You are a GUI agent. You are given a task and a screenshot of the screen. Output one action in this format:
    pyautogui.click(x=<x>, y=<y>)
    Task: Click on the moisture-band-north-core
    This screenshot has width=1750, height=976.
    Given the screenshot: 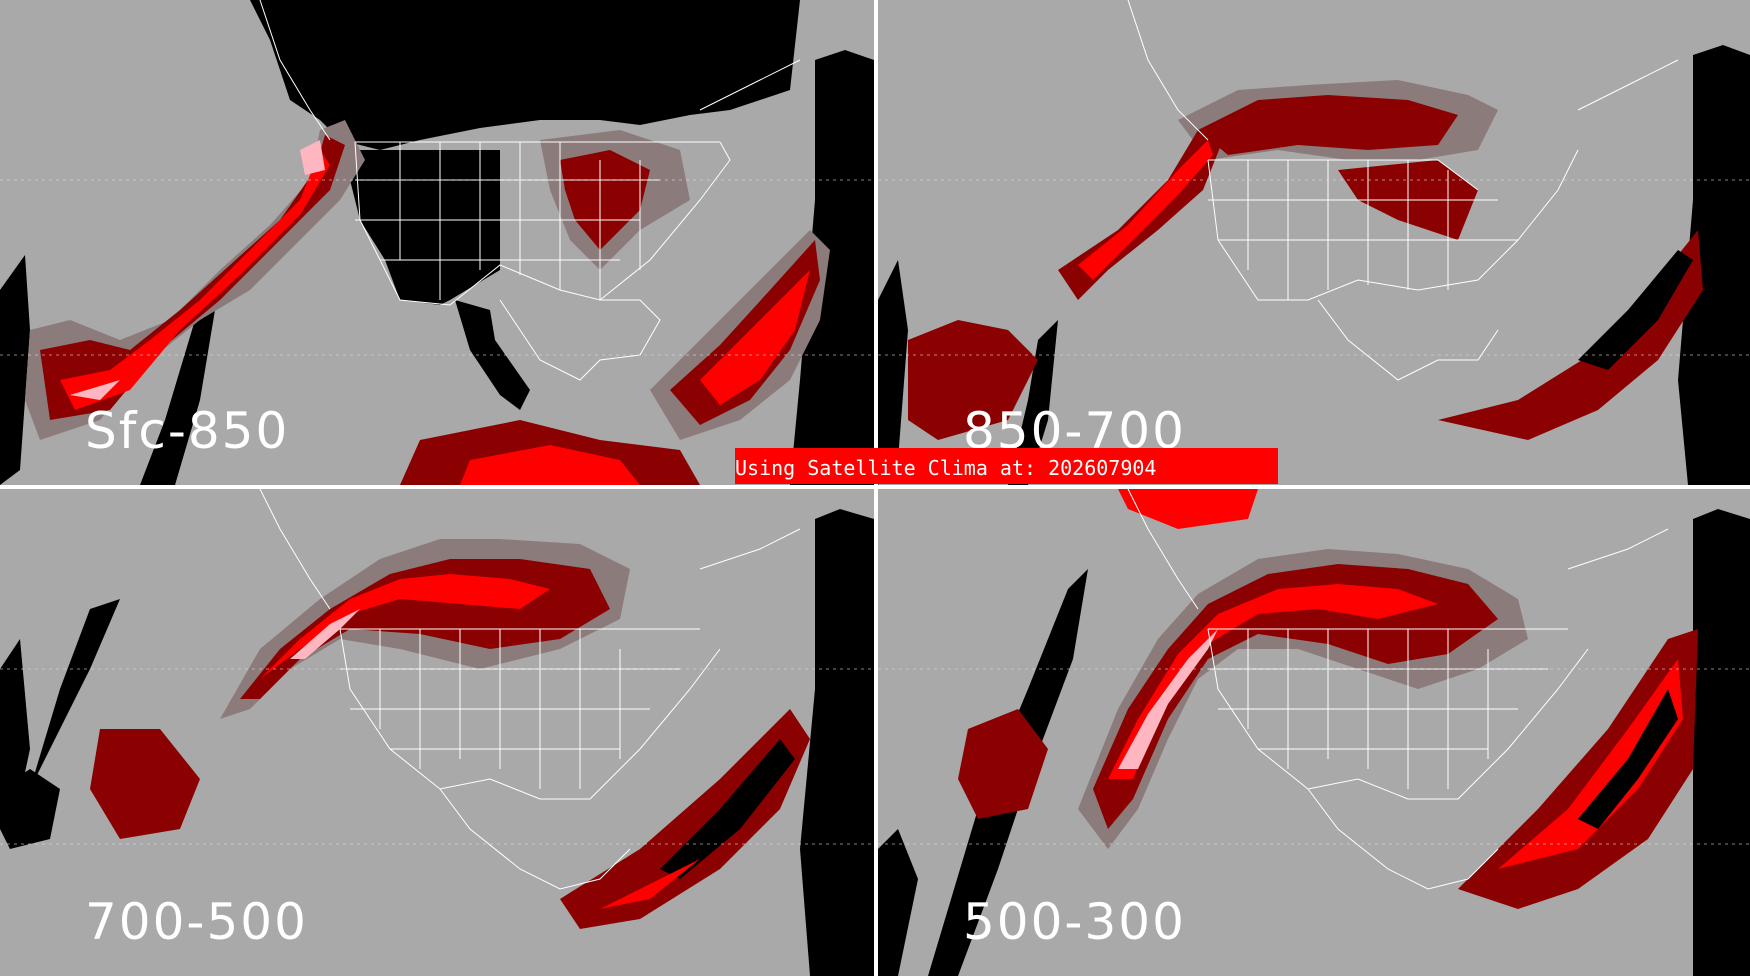 What is the action you would take?
    pyautogui.click(x=1328, y=125)
    